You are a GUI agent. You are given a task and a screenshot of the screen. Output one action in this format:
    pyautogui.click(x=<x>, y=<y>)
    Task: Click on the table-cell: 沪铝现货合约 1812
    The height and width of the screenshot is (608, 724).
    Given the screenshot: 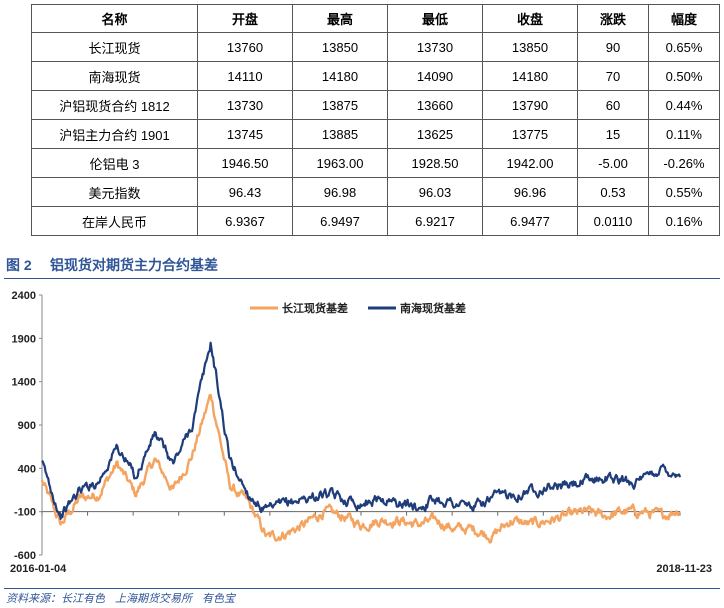 What is the action you would take?
    pyautogui.click(x=114, y=105)
    